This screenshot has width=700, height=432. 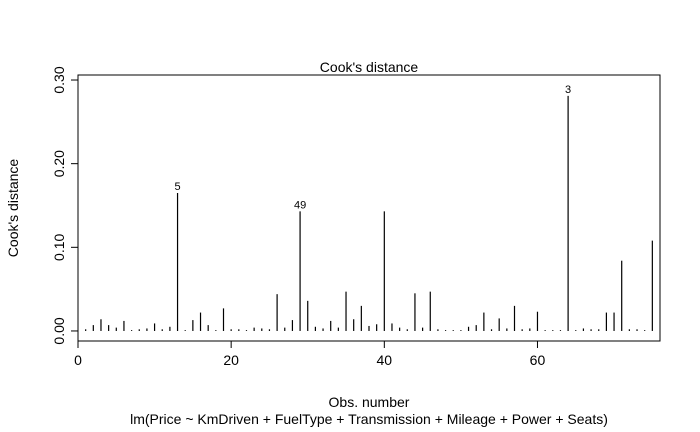 What do you see at coordinates (59, 246) in the screenshot?
I see `y-tick-label: 0.10` at bounding box center [59, 246].